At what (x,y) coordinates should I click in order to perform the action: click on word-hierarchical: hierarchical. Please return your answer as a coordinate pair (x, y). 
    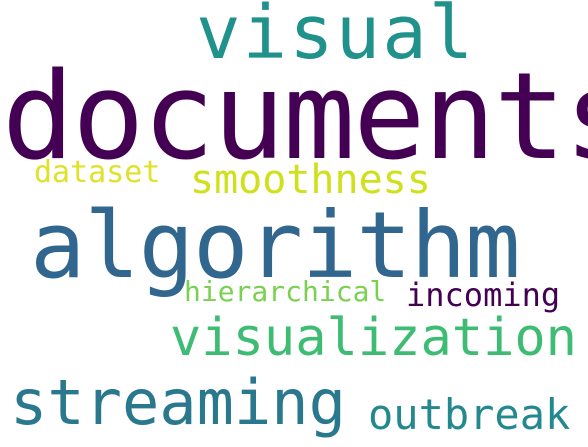
    Looking at the image, I should click on (285, 291).